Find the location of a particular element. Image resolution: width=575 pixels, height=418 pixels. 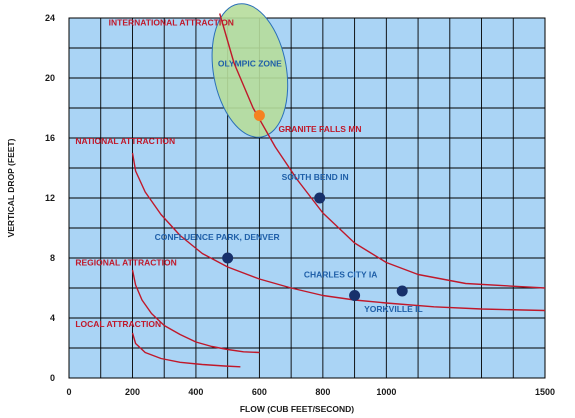

olympic-zone-ellipse is located at coordinates (250, 70).